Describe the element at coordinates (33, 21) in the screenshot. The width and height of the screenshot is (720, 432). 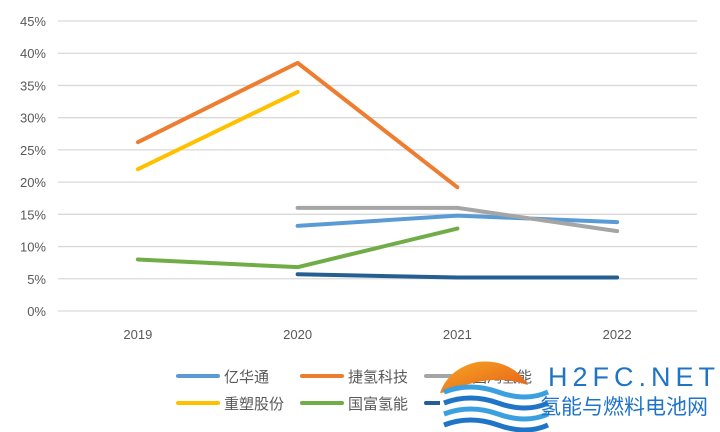
I see `y-tick-label: 45%` at that location.